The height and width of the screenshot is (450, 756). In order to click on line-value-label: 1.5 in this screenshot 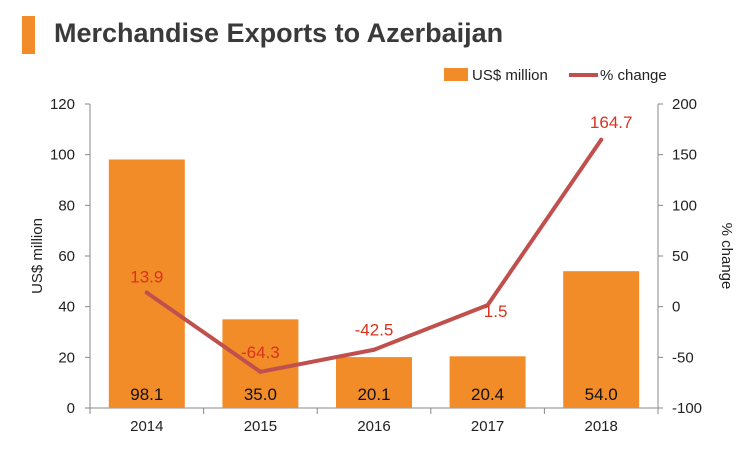, I will do `click(496, 311)`.